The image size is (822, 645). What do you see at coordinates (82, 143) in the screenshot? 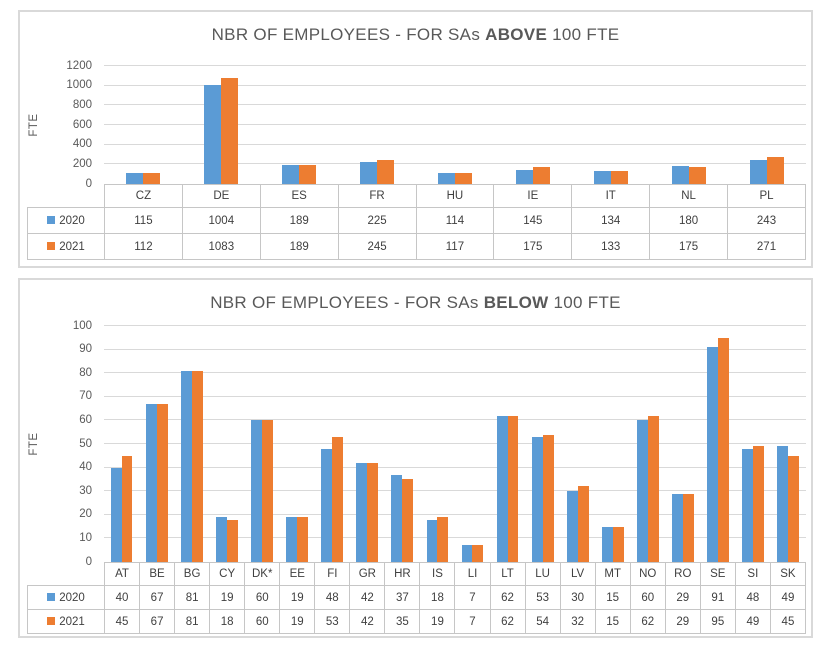
I see `y-axis-tick-label-400: 400` at bounding box center [82, 143].